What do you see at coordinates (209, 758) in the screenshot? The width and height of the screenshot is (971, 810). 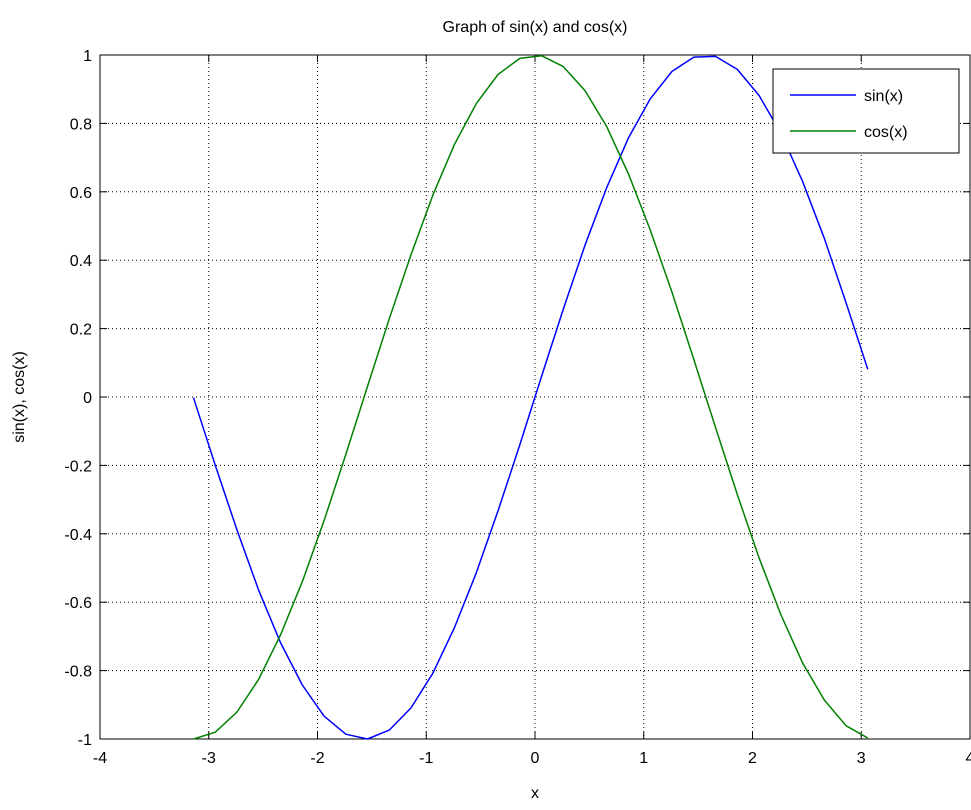 I see `x-tick-label: -3` at bounding box center [209, 758].